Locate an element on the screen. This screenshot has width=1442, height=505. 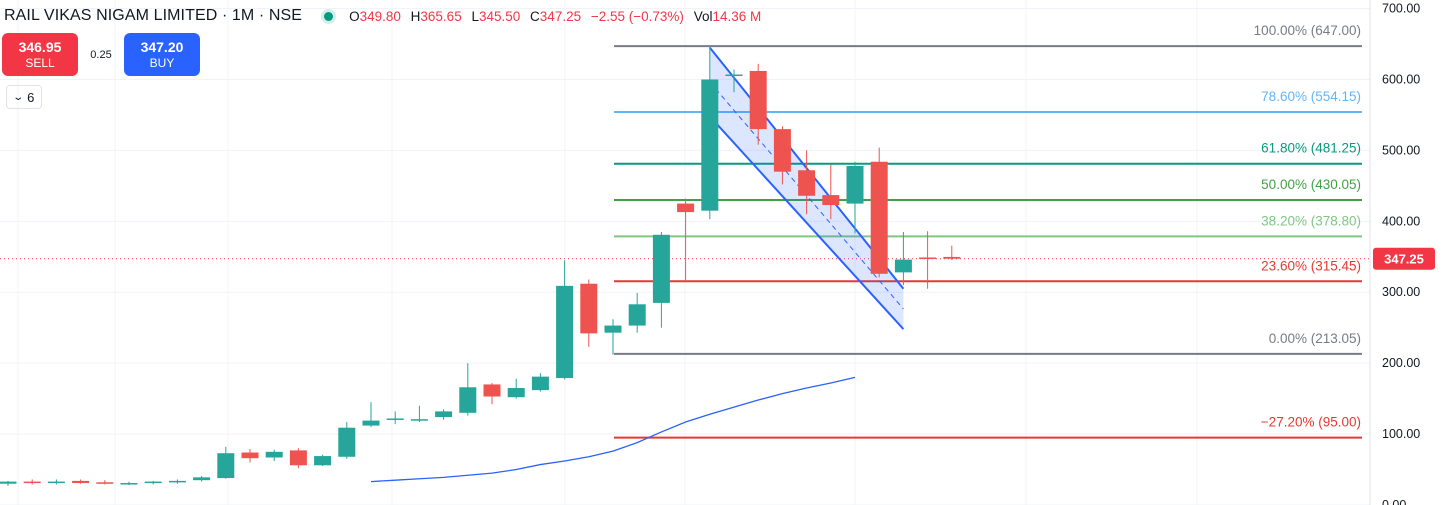
indicator-count: 6 is located at coordinates (31, 97).